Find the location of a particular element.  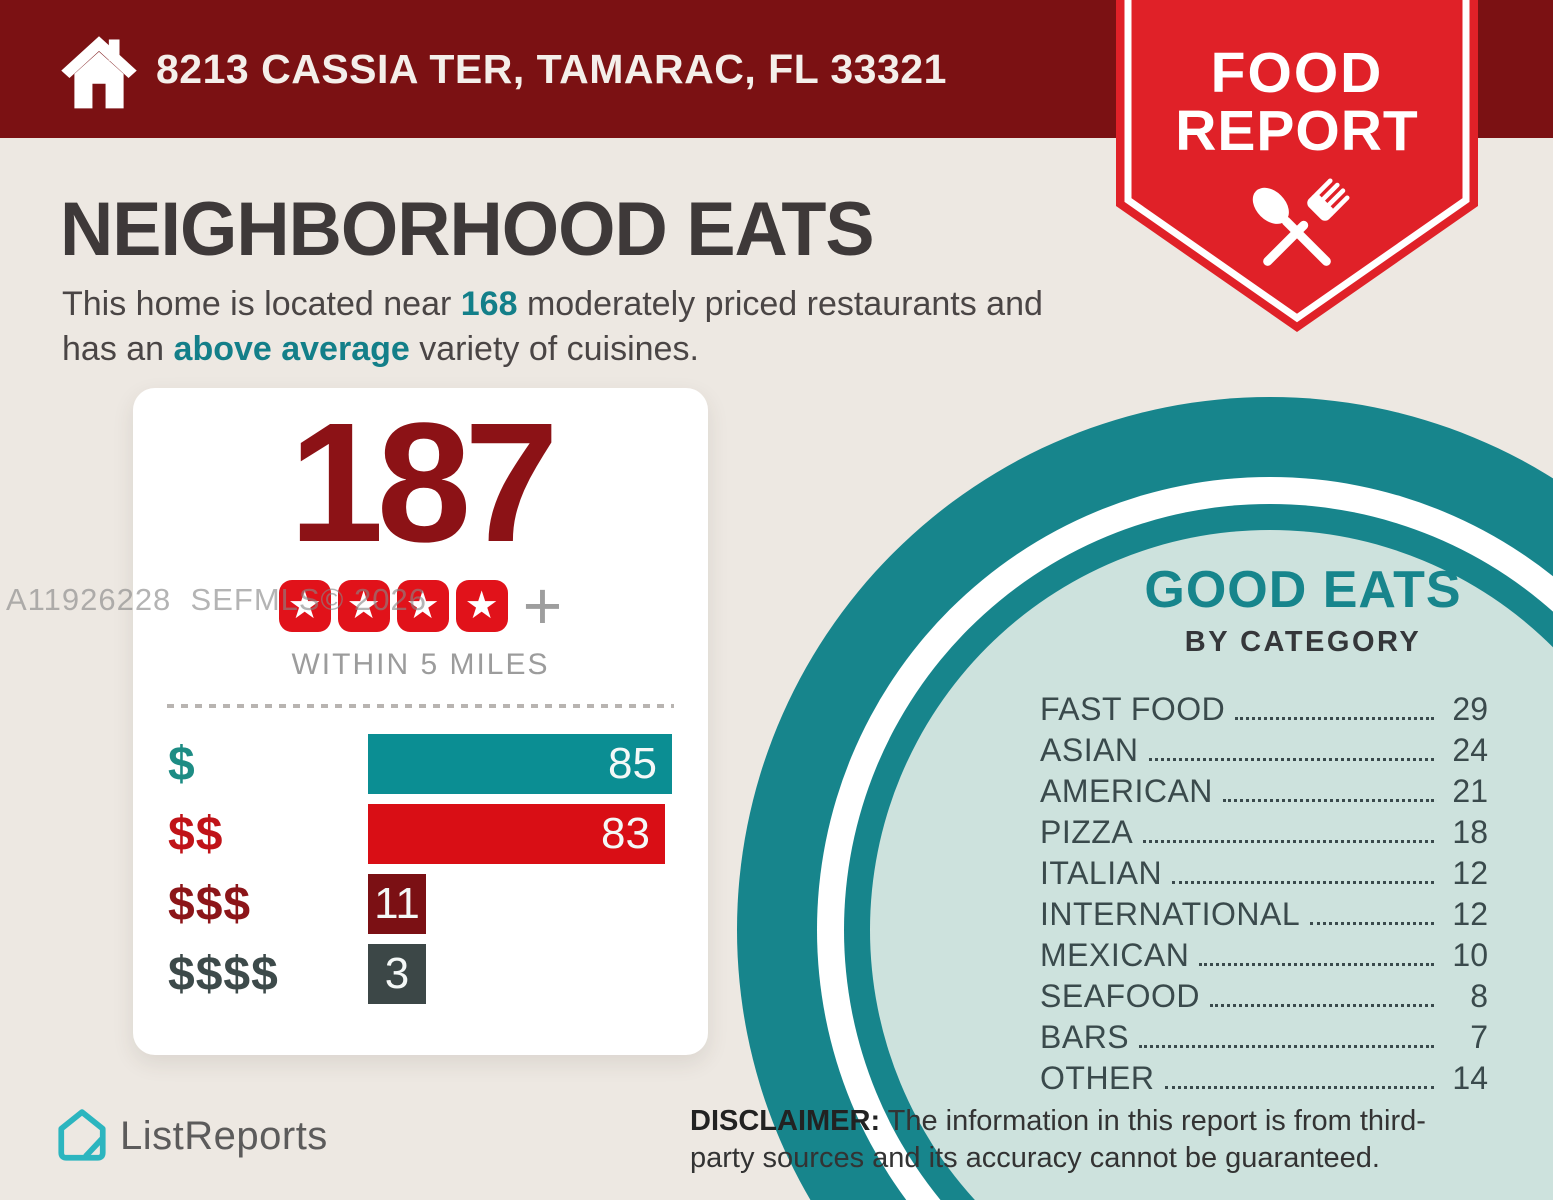

bar-fill: 11 is located at coordinates (397, 904).